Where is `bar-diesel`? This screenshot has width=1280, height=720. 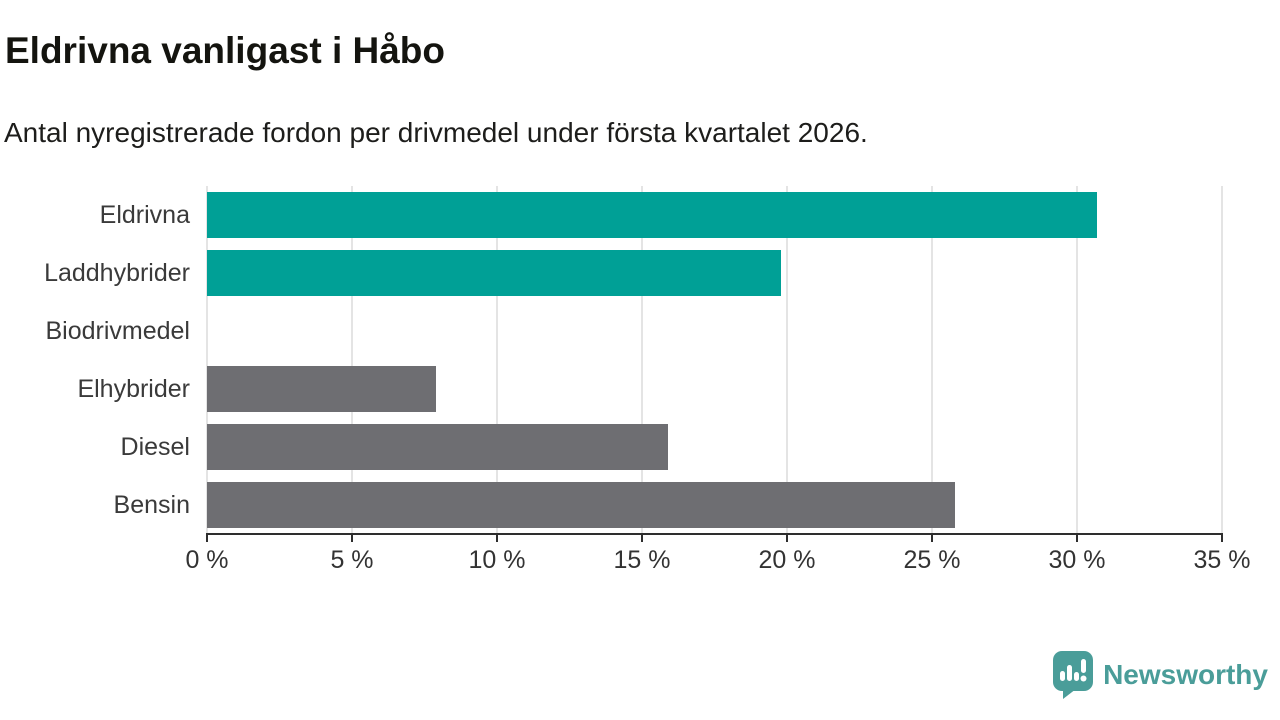
bar-diesel is located at coordinates (438, 447).